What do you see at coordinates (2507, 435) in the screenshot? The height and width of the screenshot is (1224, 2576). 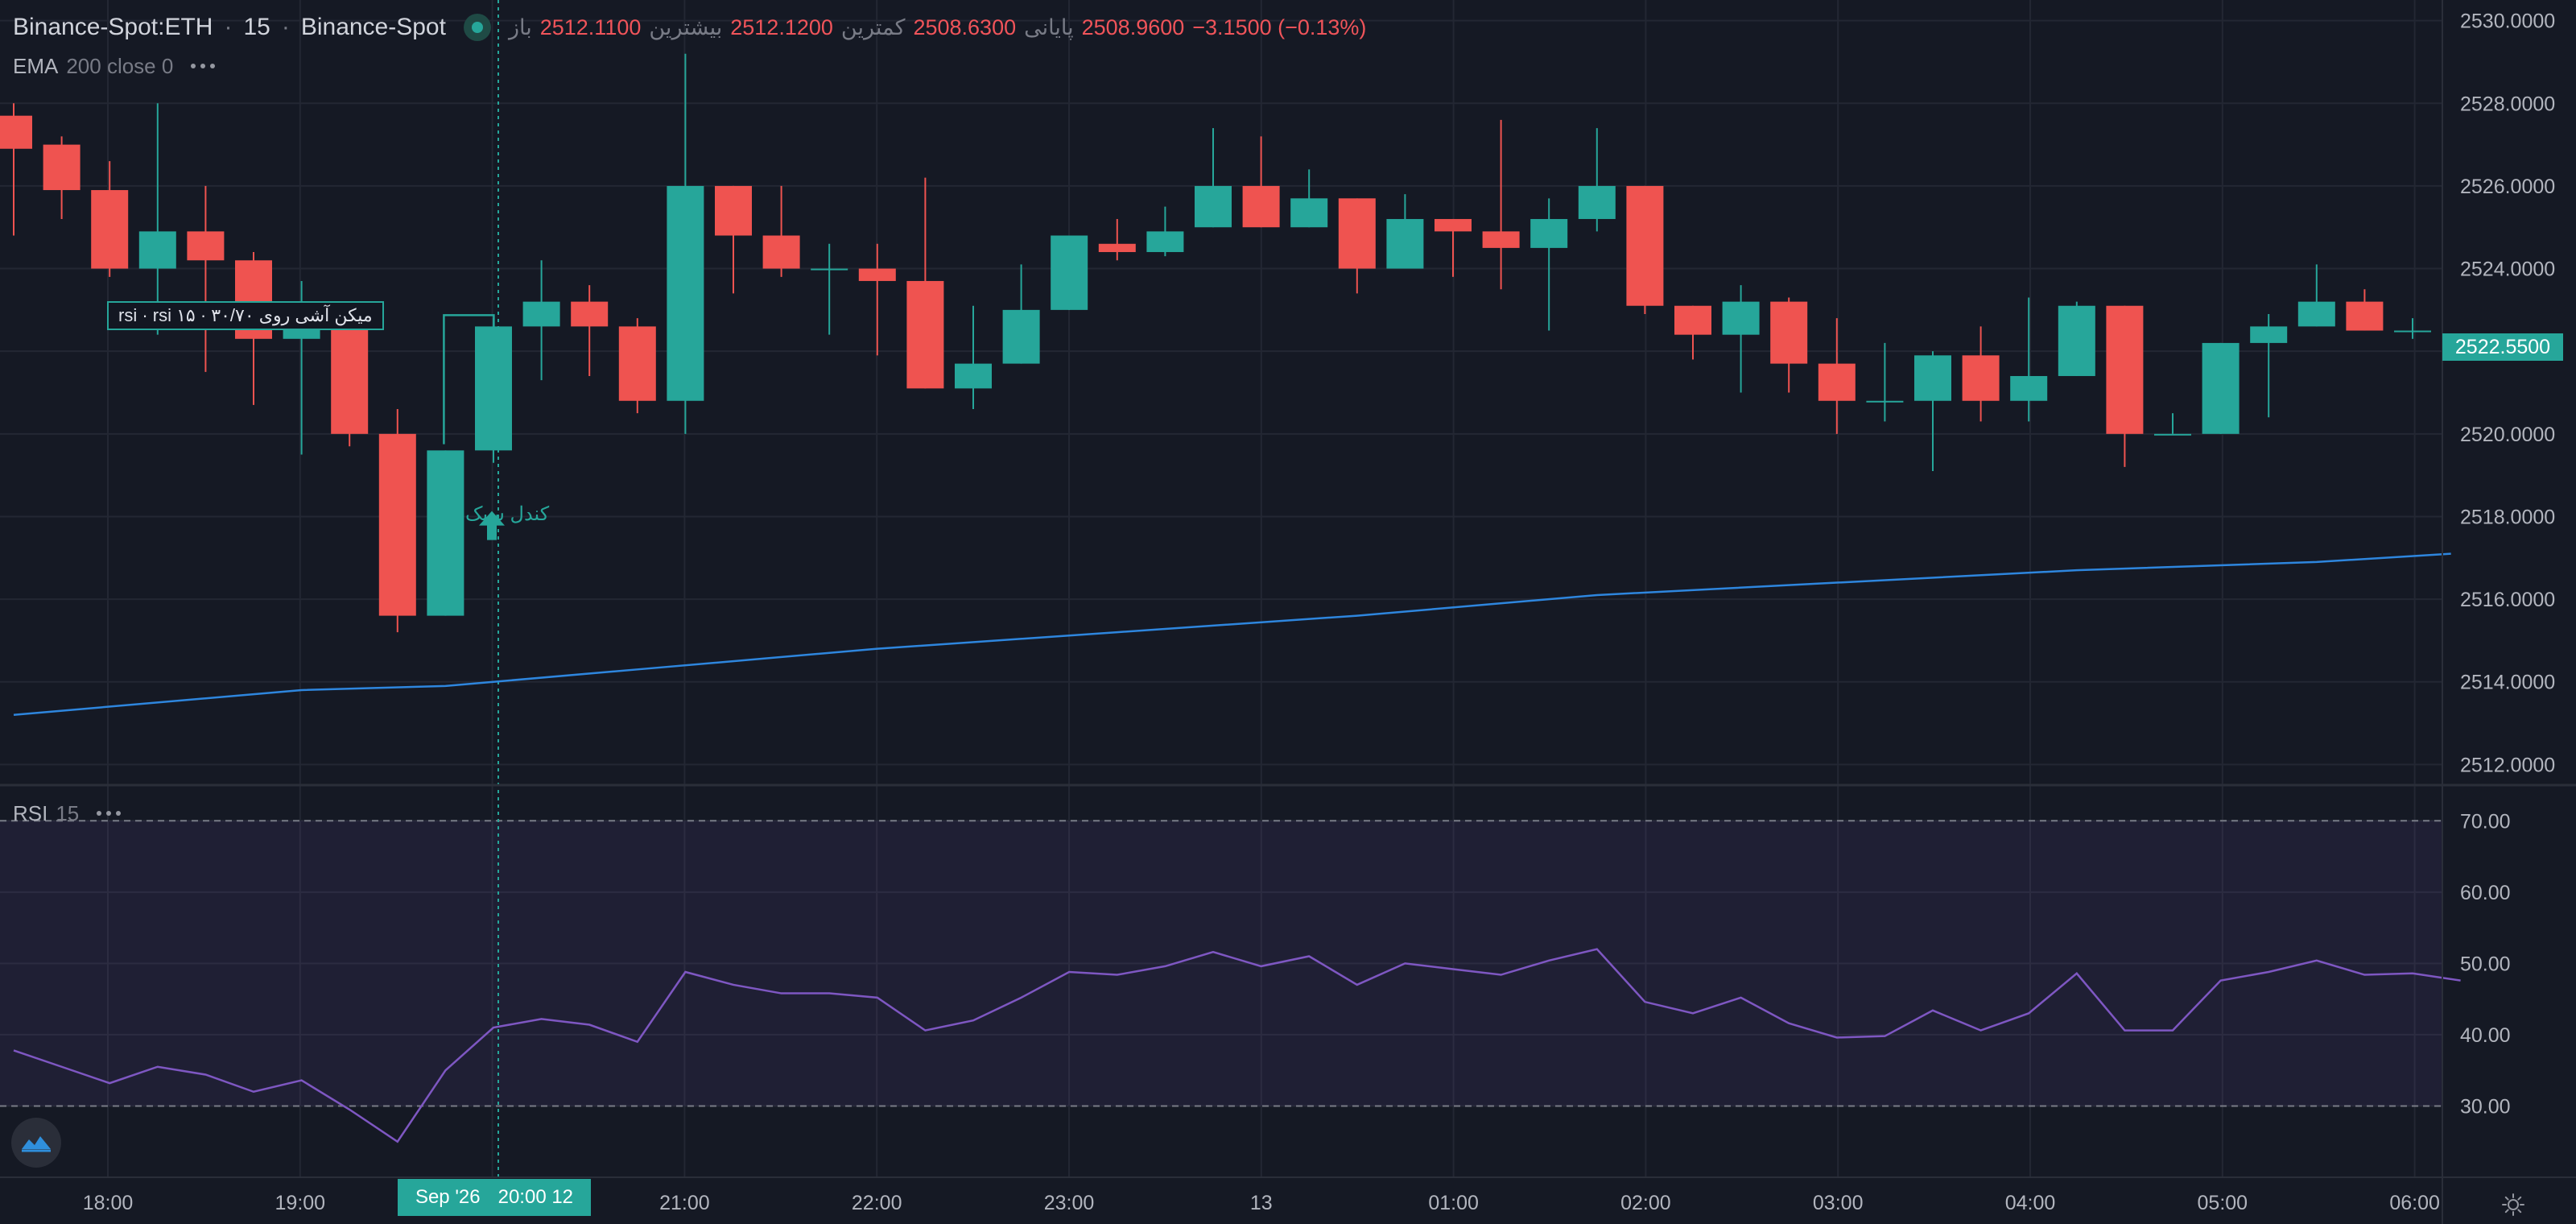 I see `price-tick-label: 2520.0000` at bounding box center [2507, 435].